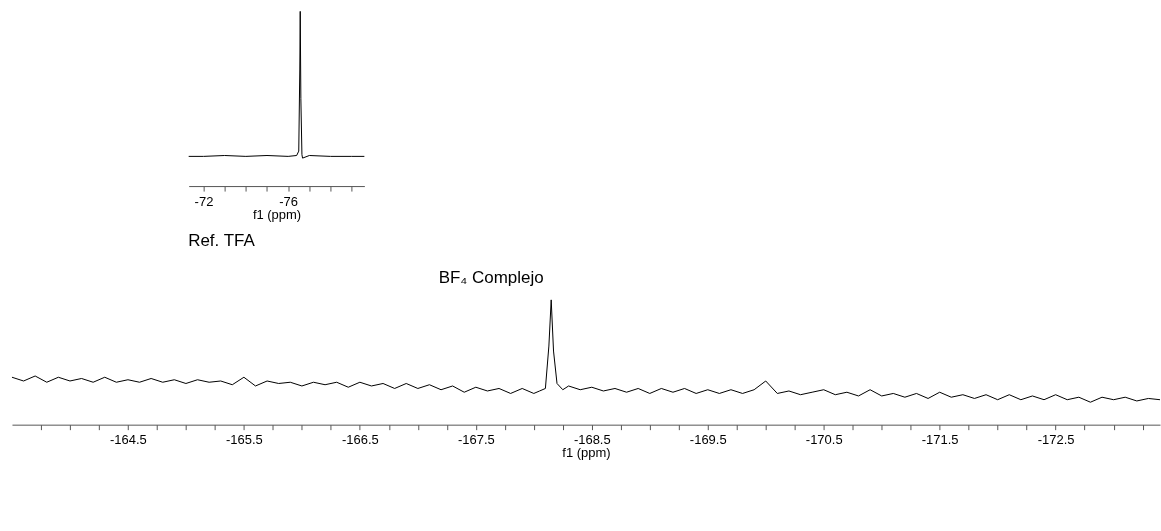 This screenshot has height=531, width=1161. Describe the element at coordinates (204, 201) in the screenshot. I see `x-tick-label: -72` at that location.